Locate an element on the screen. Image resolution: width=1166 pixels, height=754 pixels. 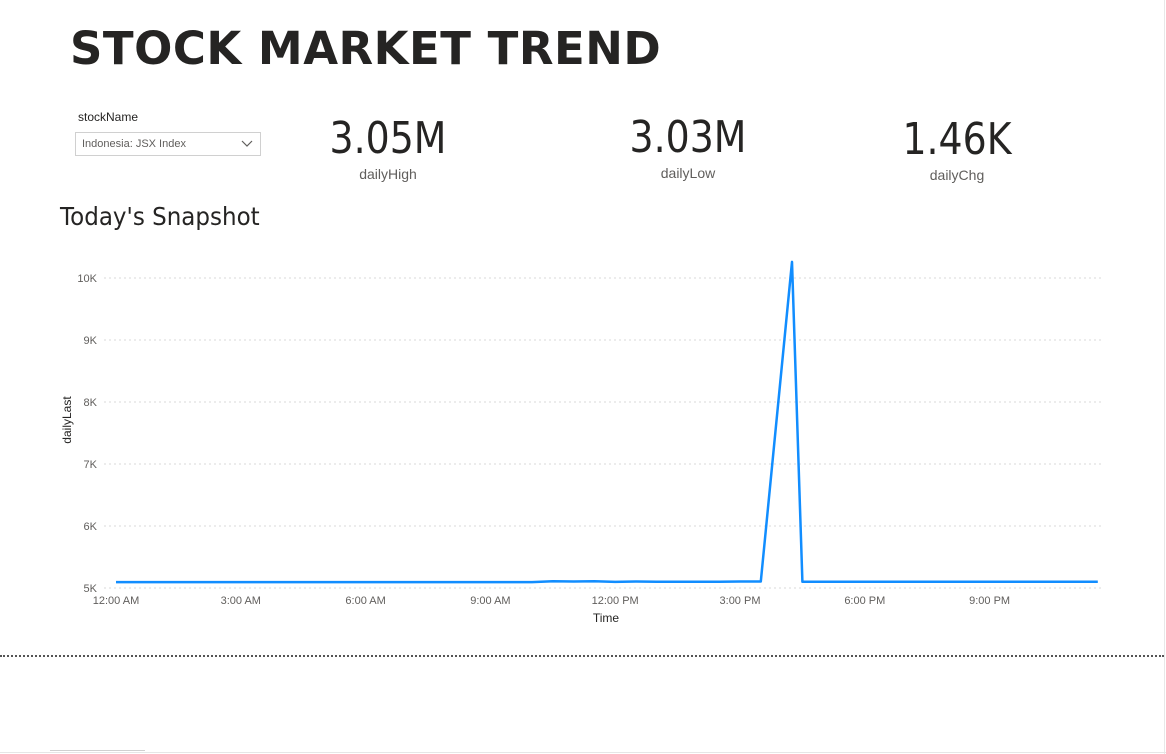
section-title: Today's Snapshot is located at coordinates (160, 216).